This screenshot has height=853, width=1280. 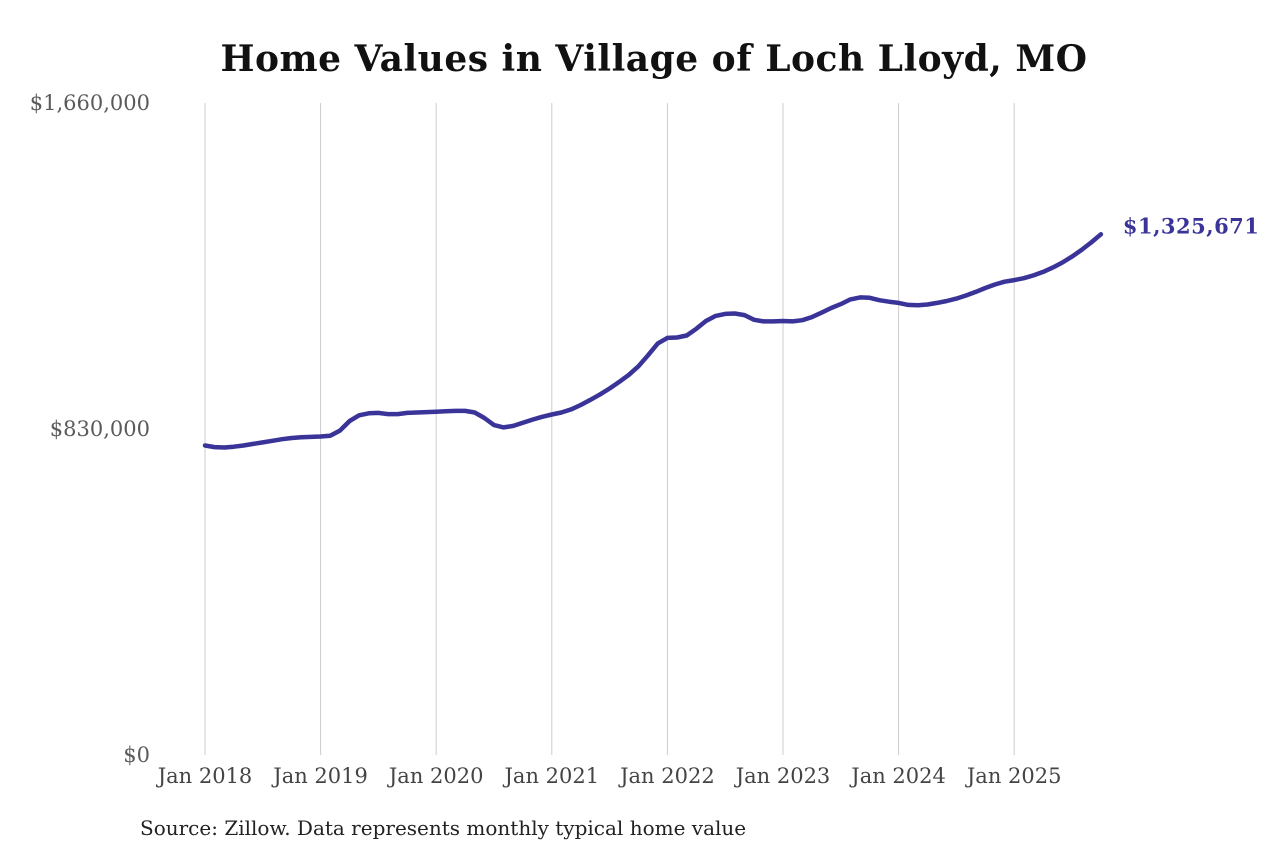 What do you see at coordinates (667, 776) in the screenshot?
I see `x-axis-tick-label: Jan 2022` at bounding box center [667, 776].